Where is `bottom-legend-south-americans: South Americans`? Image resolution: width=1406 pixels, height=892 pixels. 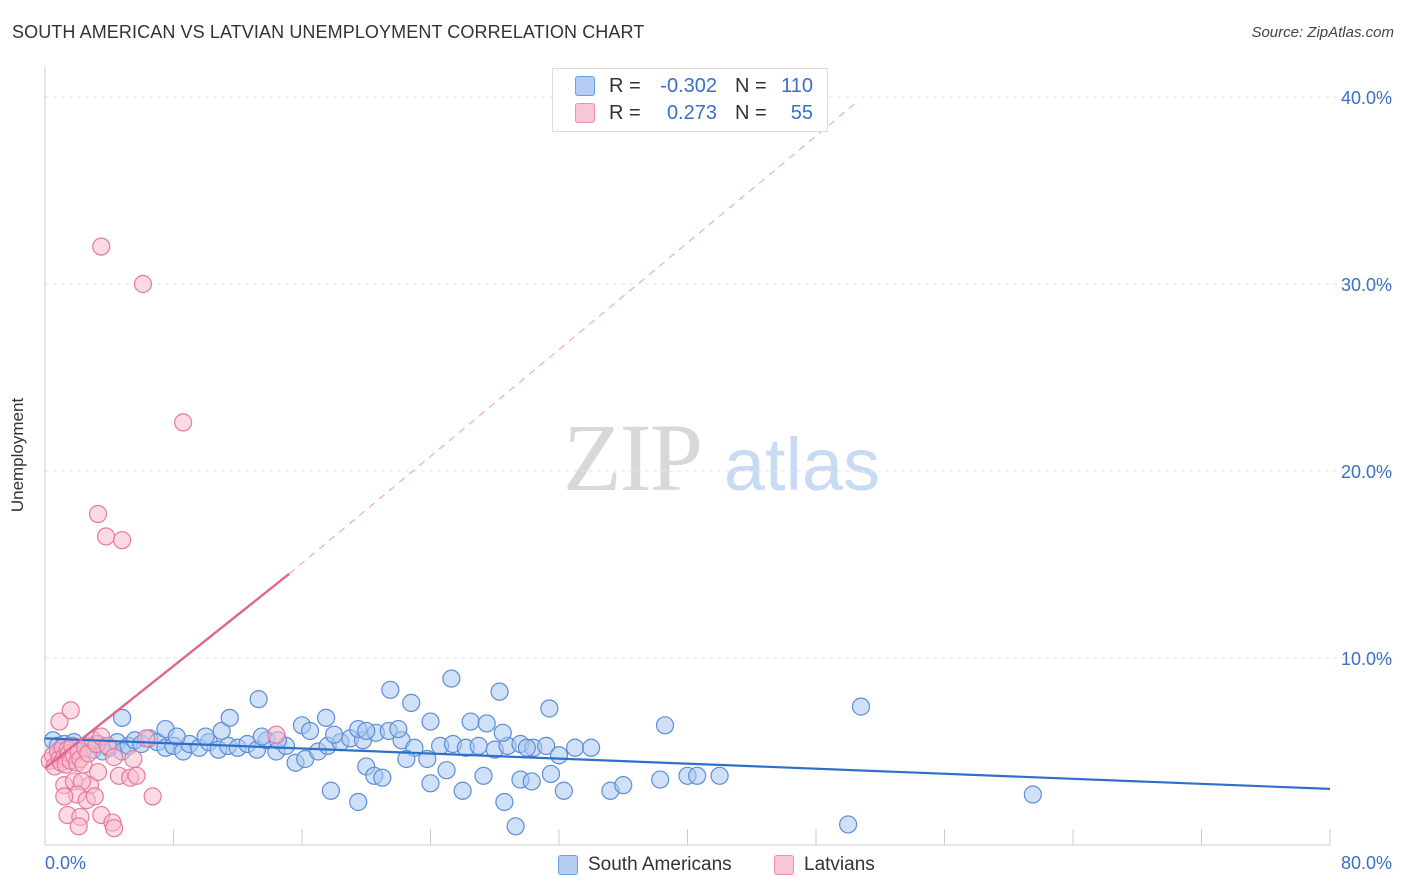
bottom-legend-south-americans: South Americans is located at coordinates (645, 865).